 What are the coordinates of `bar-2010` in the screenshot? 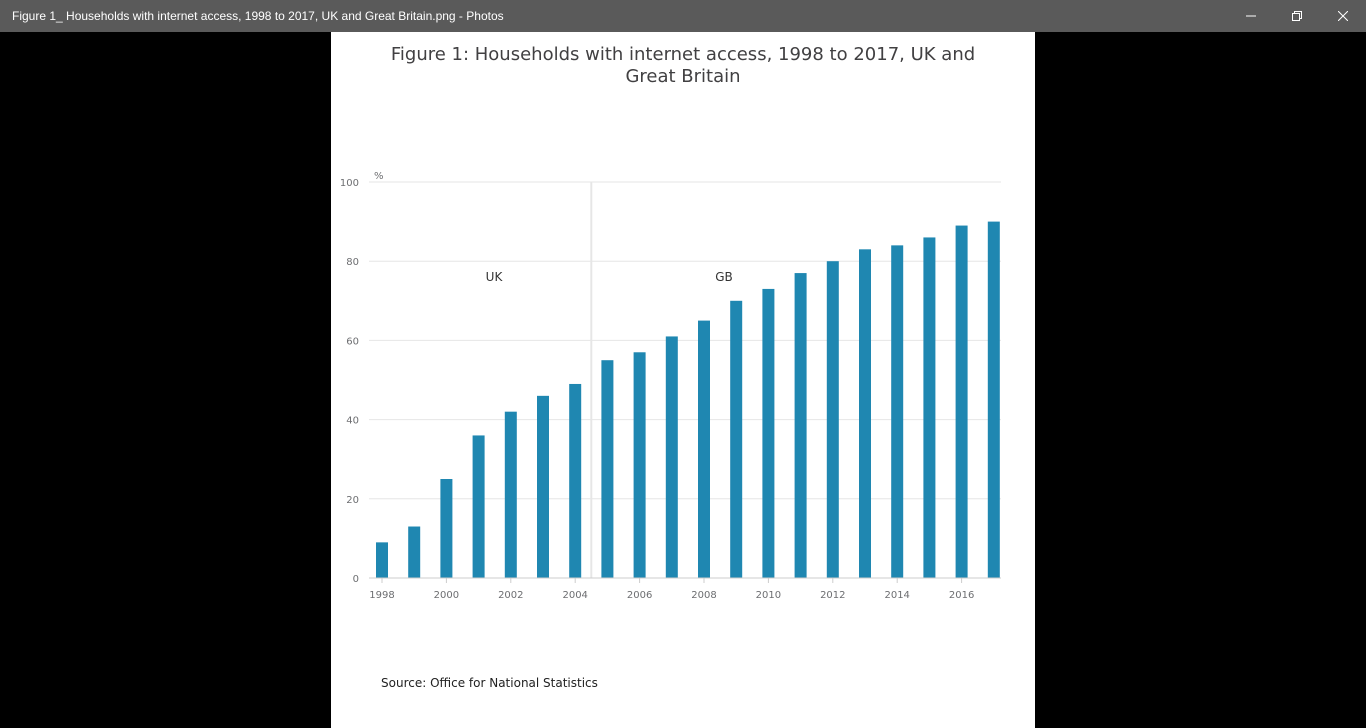 It's located at (768, 433).